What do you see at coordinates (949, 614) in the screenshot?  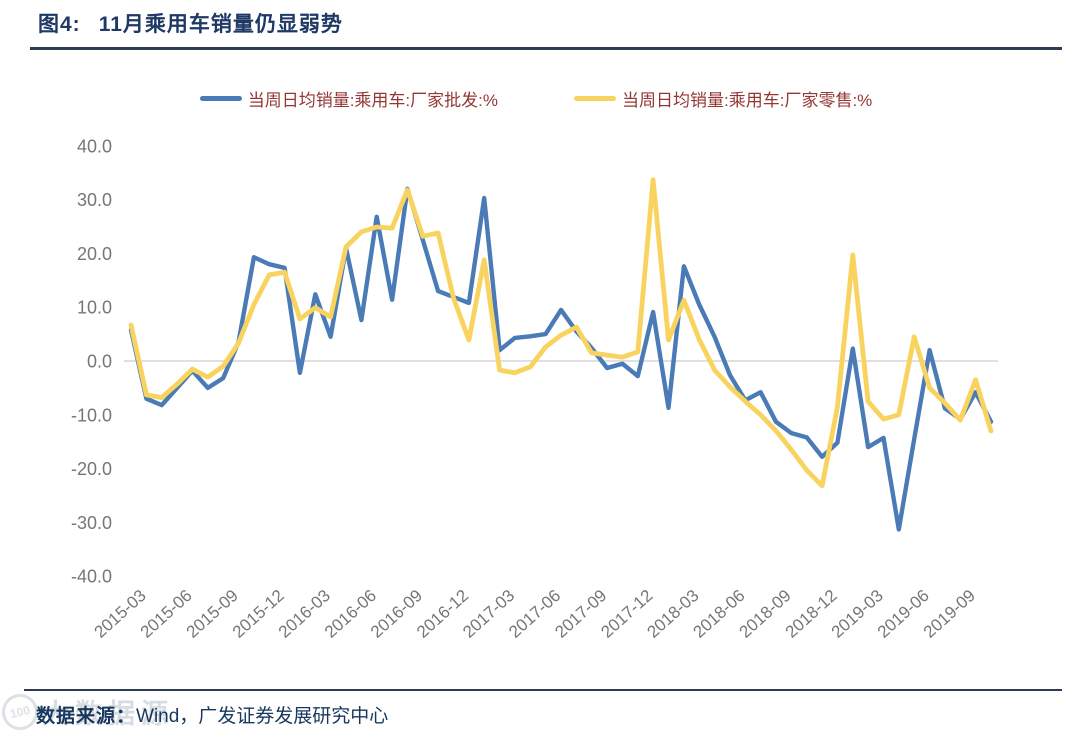 I see `x-axis-tick-label: 2019-09` at bounding box center [949, 614].